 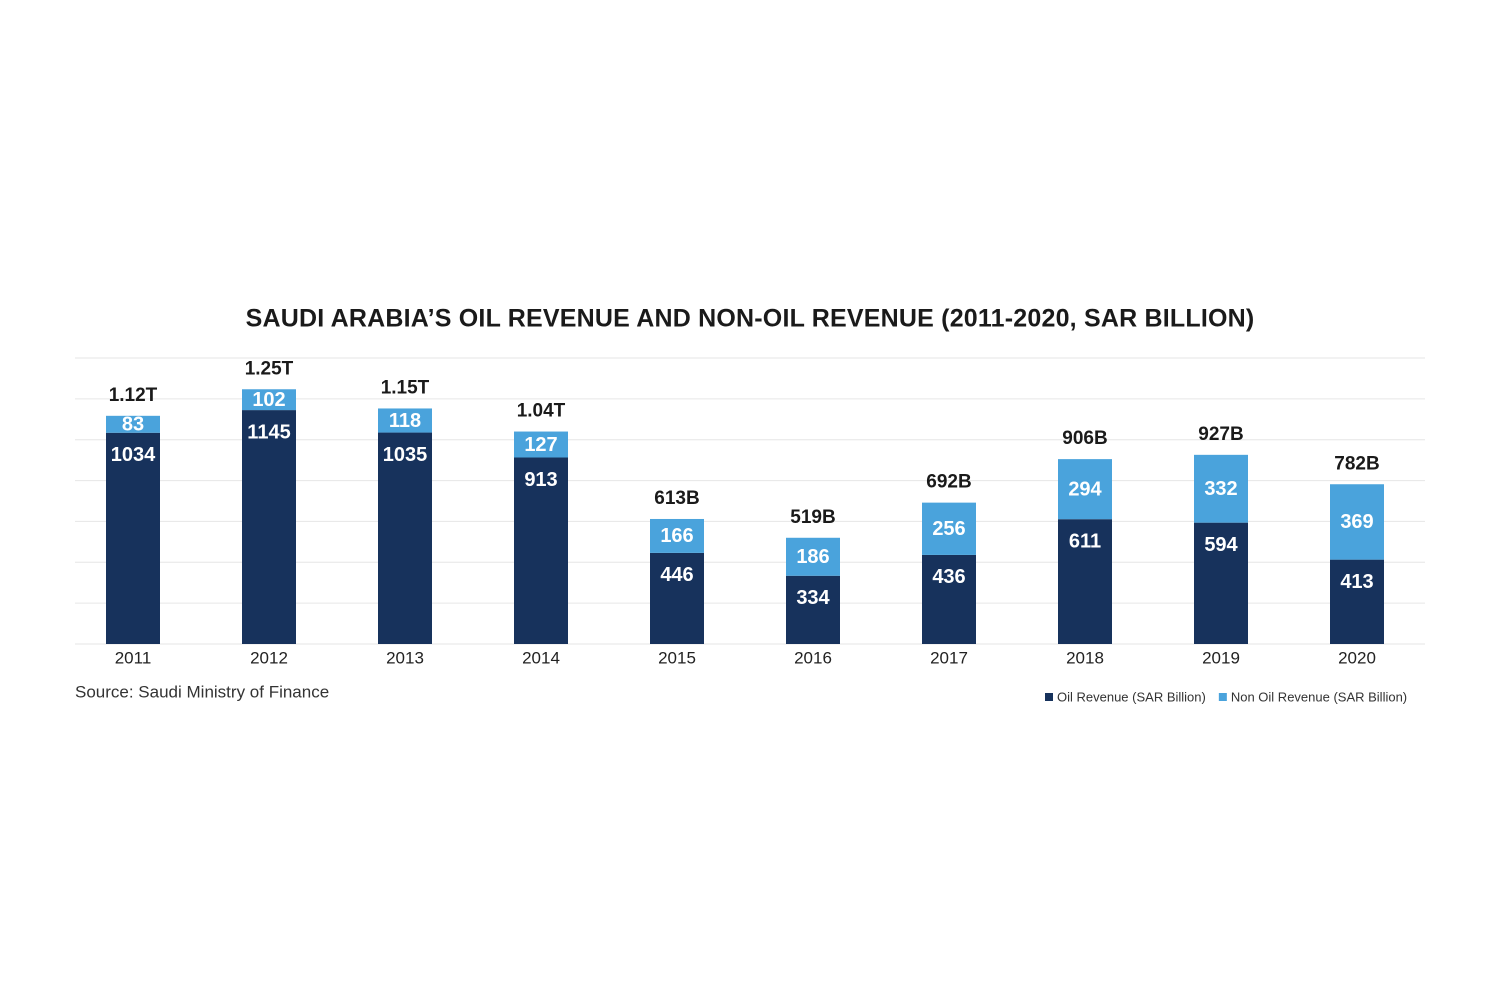 I want to click on value-label: 413, so click(x=1356, y=582).